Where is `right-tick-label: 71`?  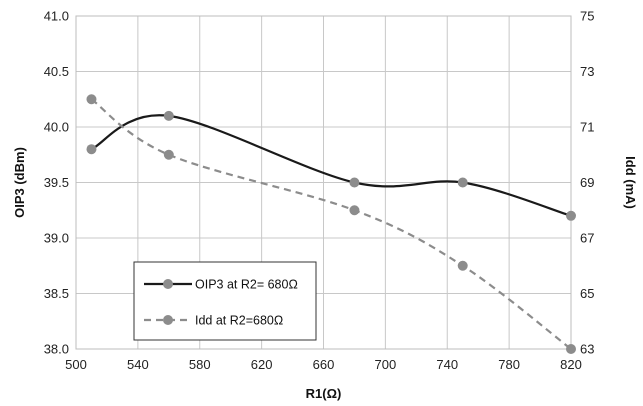
right-tick-label: 71 is located at coordinates (587, 127).